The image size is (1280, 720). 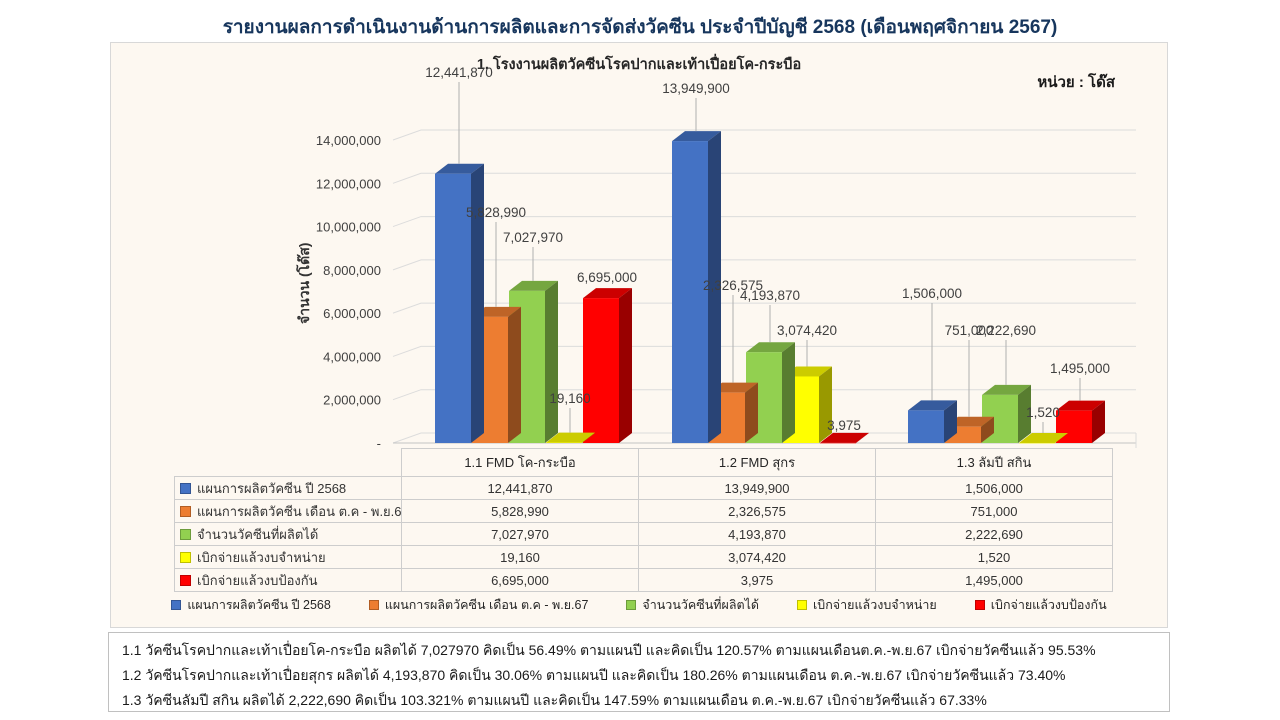 I want to click on table-value-s1-c3: 1,506,000, so click(x=994, y=488).